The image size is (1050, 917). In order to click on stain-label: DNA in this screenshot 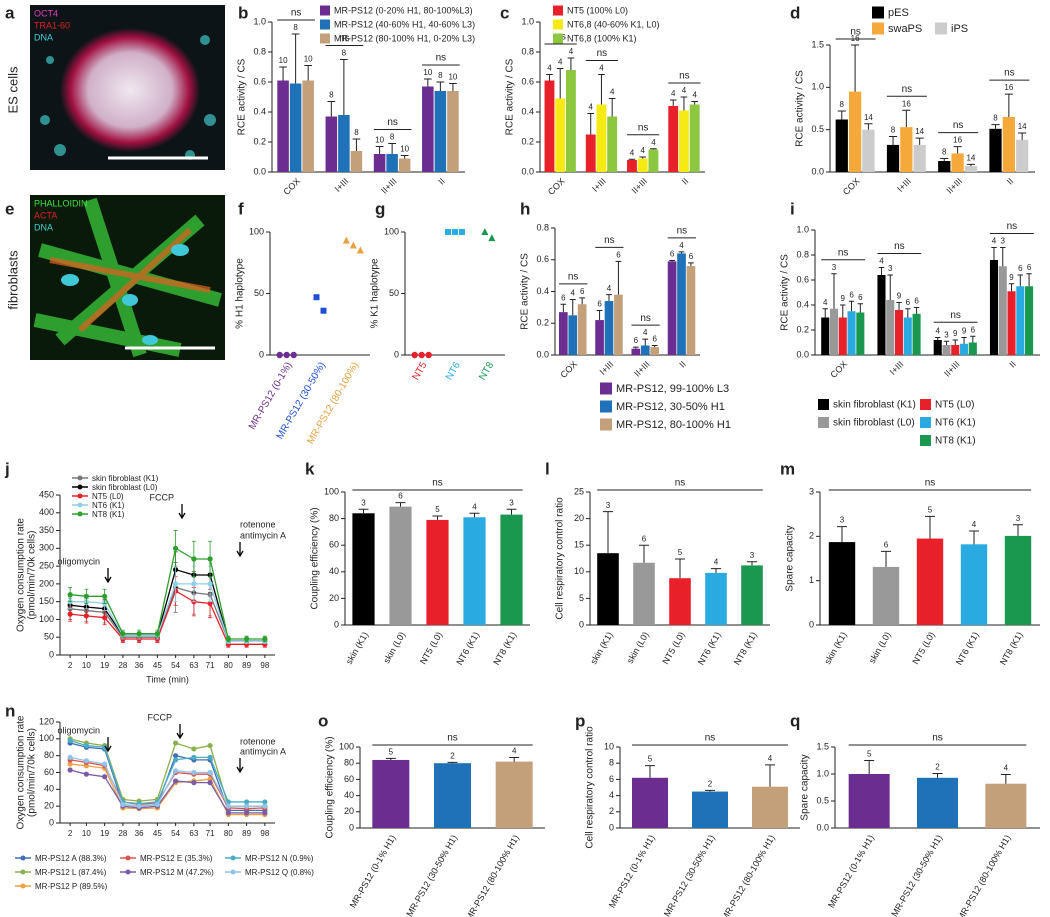, I will do `click(43, 37)`.